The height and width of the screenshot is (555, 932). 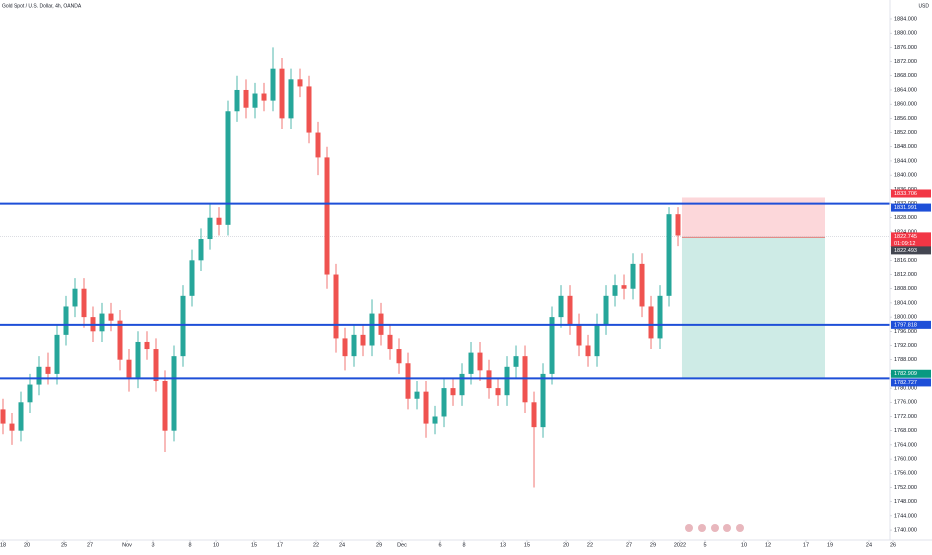 I want to click on y-tick-label: 1804.000, so click(x=905, y=303).